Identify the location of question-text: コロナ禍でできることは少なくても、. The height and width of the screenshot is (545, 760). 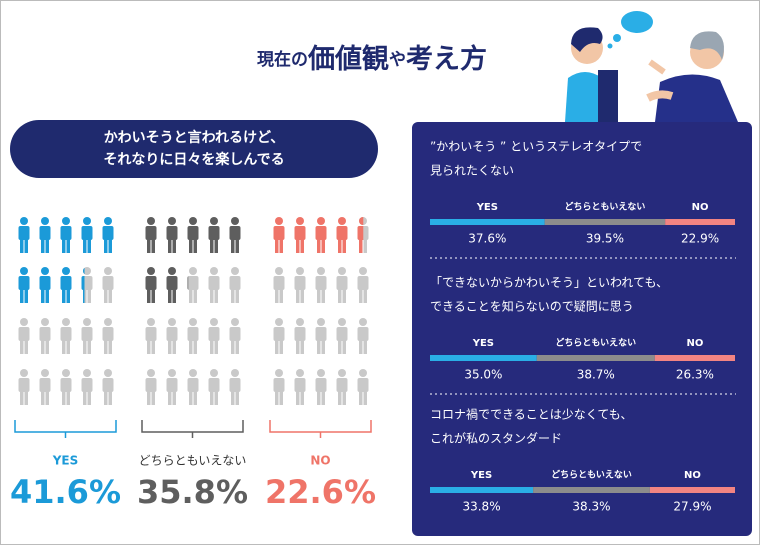
(531, 414).